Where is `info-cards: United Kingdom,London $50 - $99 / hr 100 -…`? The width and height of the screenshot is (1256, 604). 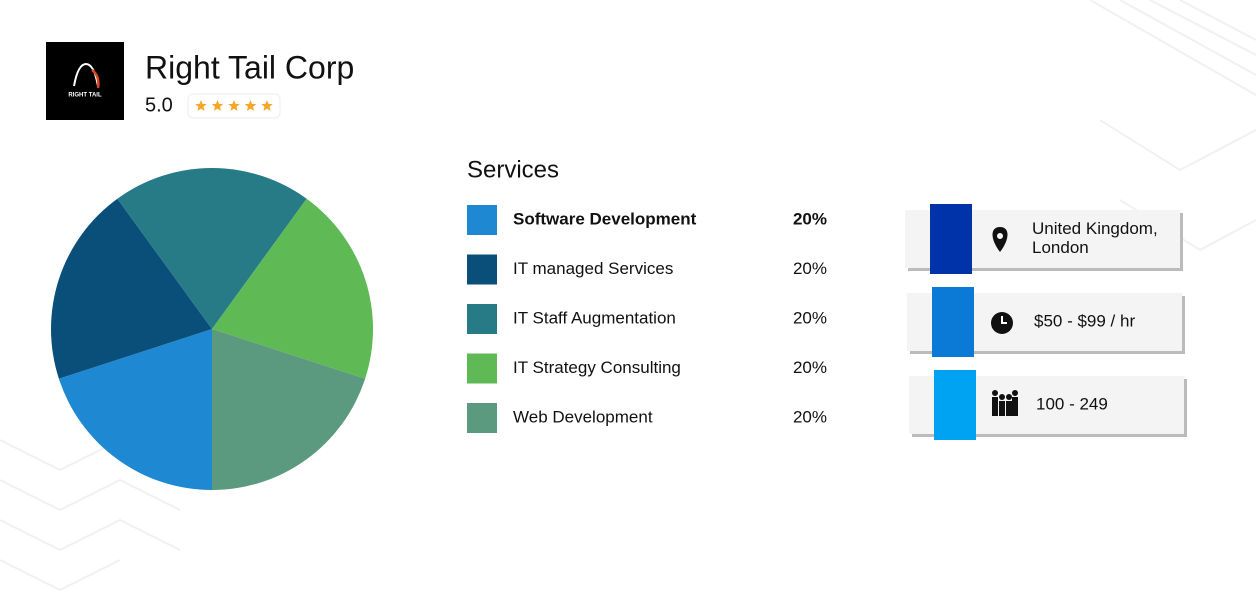
info-cards: United Kingdom,London $50 - $99 / hr 100 -… is located at coordinates (1046, 322).